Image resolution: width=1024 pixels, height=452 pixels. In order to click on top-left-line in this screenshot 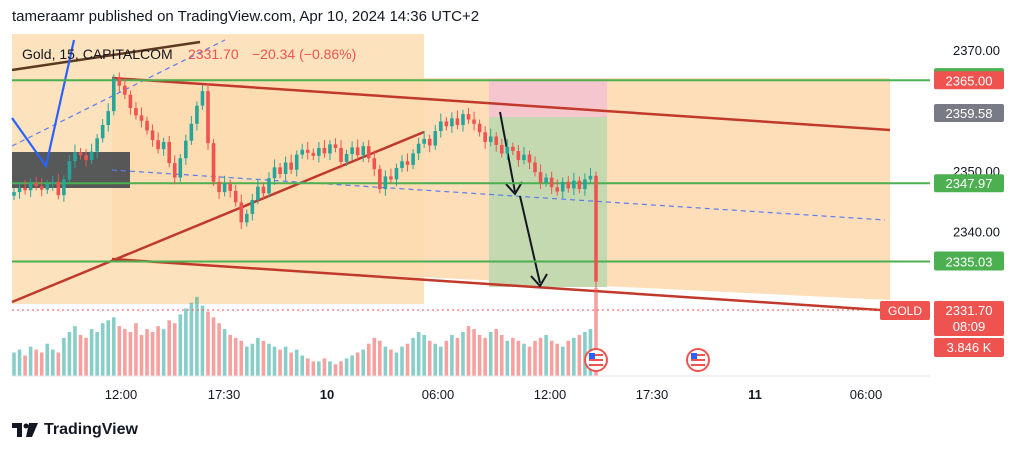, I will do `click(106, 56)`.